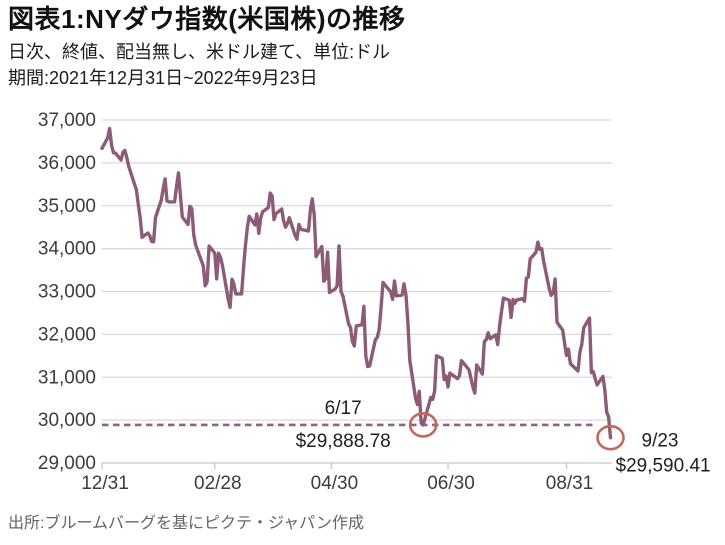 This screenshot has width=725, height=545. I want to click on figure-subtitle: 日次、終値、配当無し、米ドル建て、単位:ドル, so click(199, 51).